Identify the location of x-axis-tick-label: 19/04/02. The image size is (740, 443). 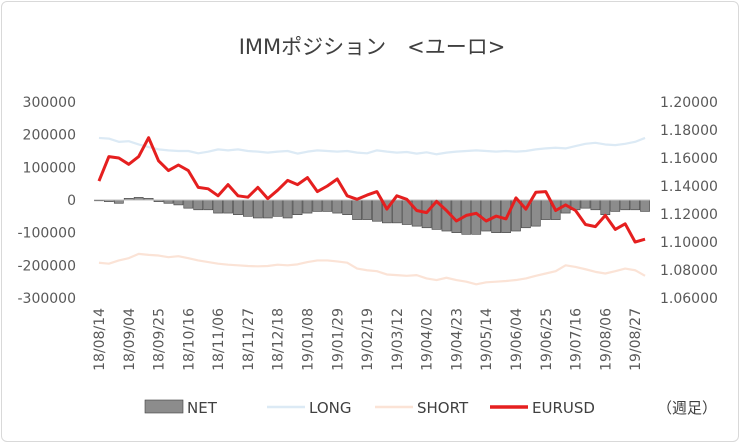
(428, 339).